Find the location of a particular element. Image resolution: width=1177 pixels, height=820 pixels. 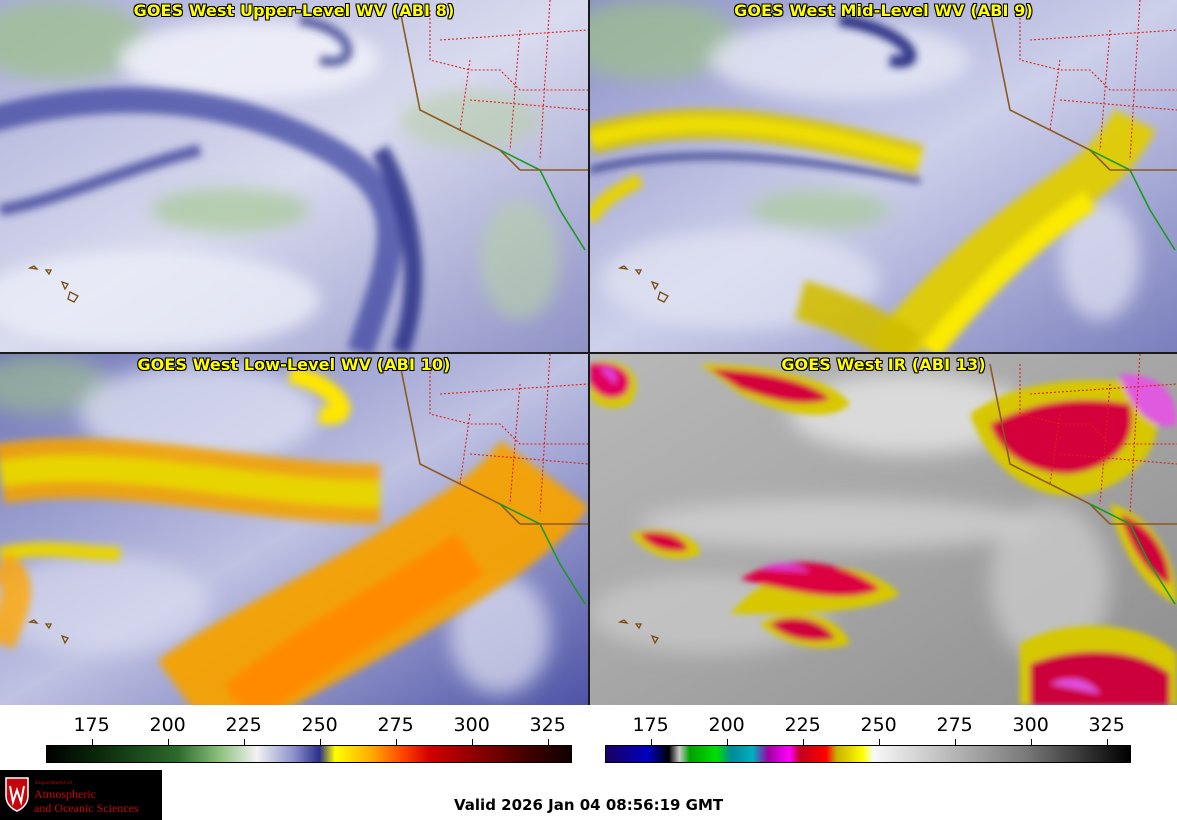

uw-crest-icon is located at coordinates (17, 794).